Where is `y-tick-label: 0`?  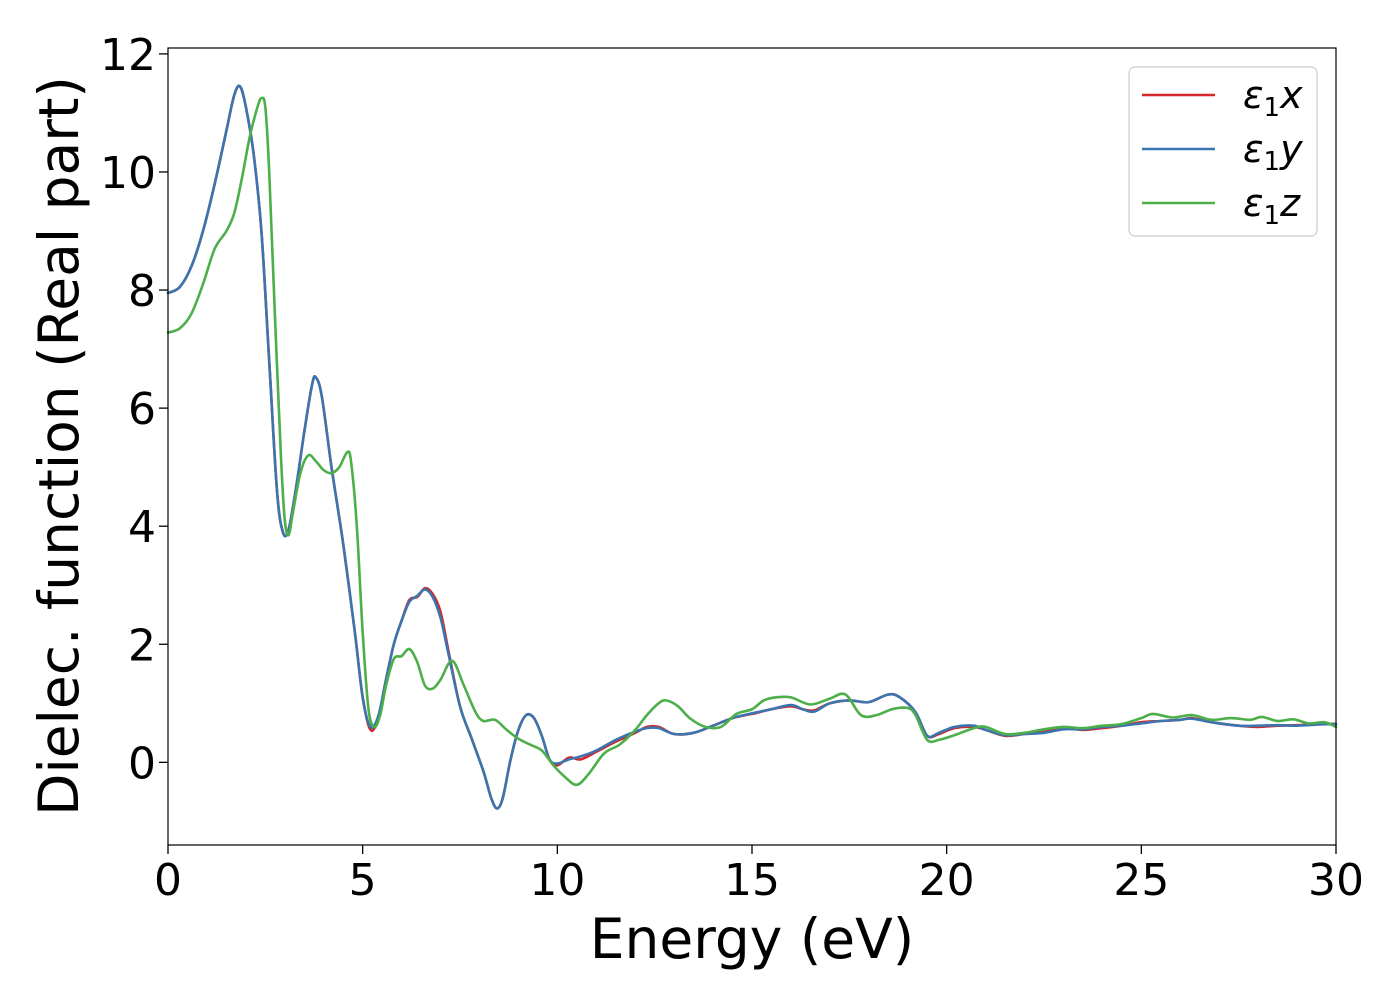 y-tick-label: 0 is located at coordinates (142, 763).